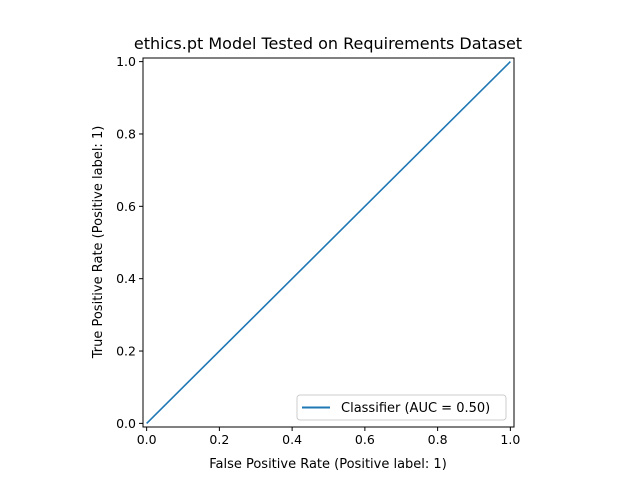 This screenshot has width=640, height=480. What do you see at coordinates (129, 242) in the screenshot?
I see `y-tick-group: 0.0 0.2 0.4 0.6 0.8 1.0` at bounding box center [129, 242].